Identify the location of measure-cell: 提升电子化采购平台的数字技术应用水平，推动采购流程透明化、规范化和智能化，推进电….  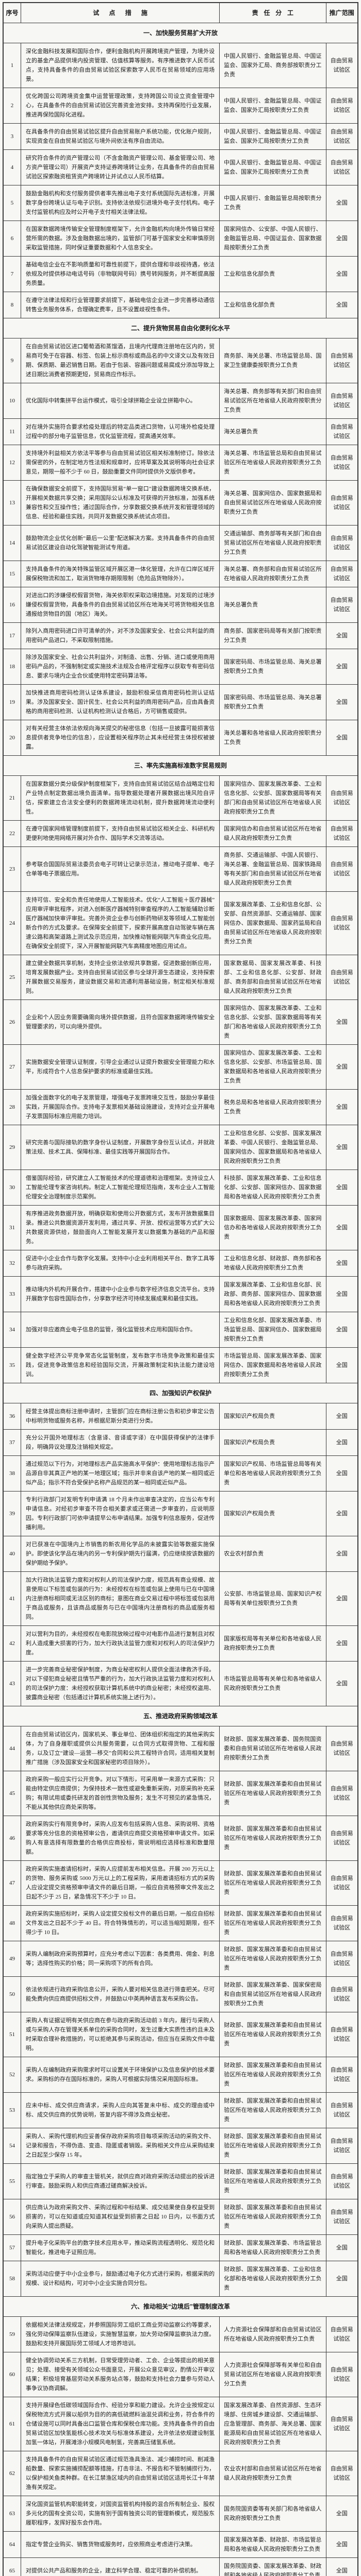
(120, 2248).